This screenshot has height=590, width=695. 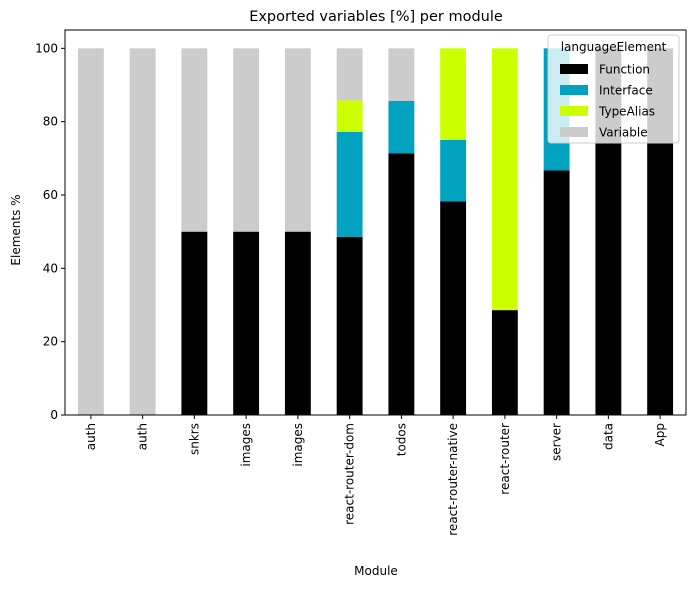 What do you see at coordinates (50, 122) in the screenshot?
I see `y-tick-label: 80` at bounding box center [50, 122].